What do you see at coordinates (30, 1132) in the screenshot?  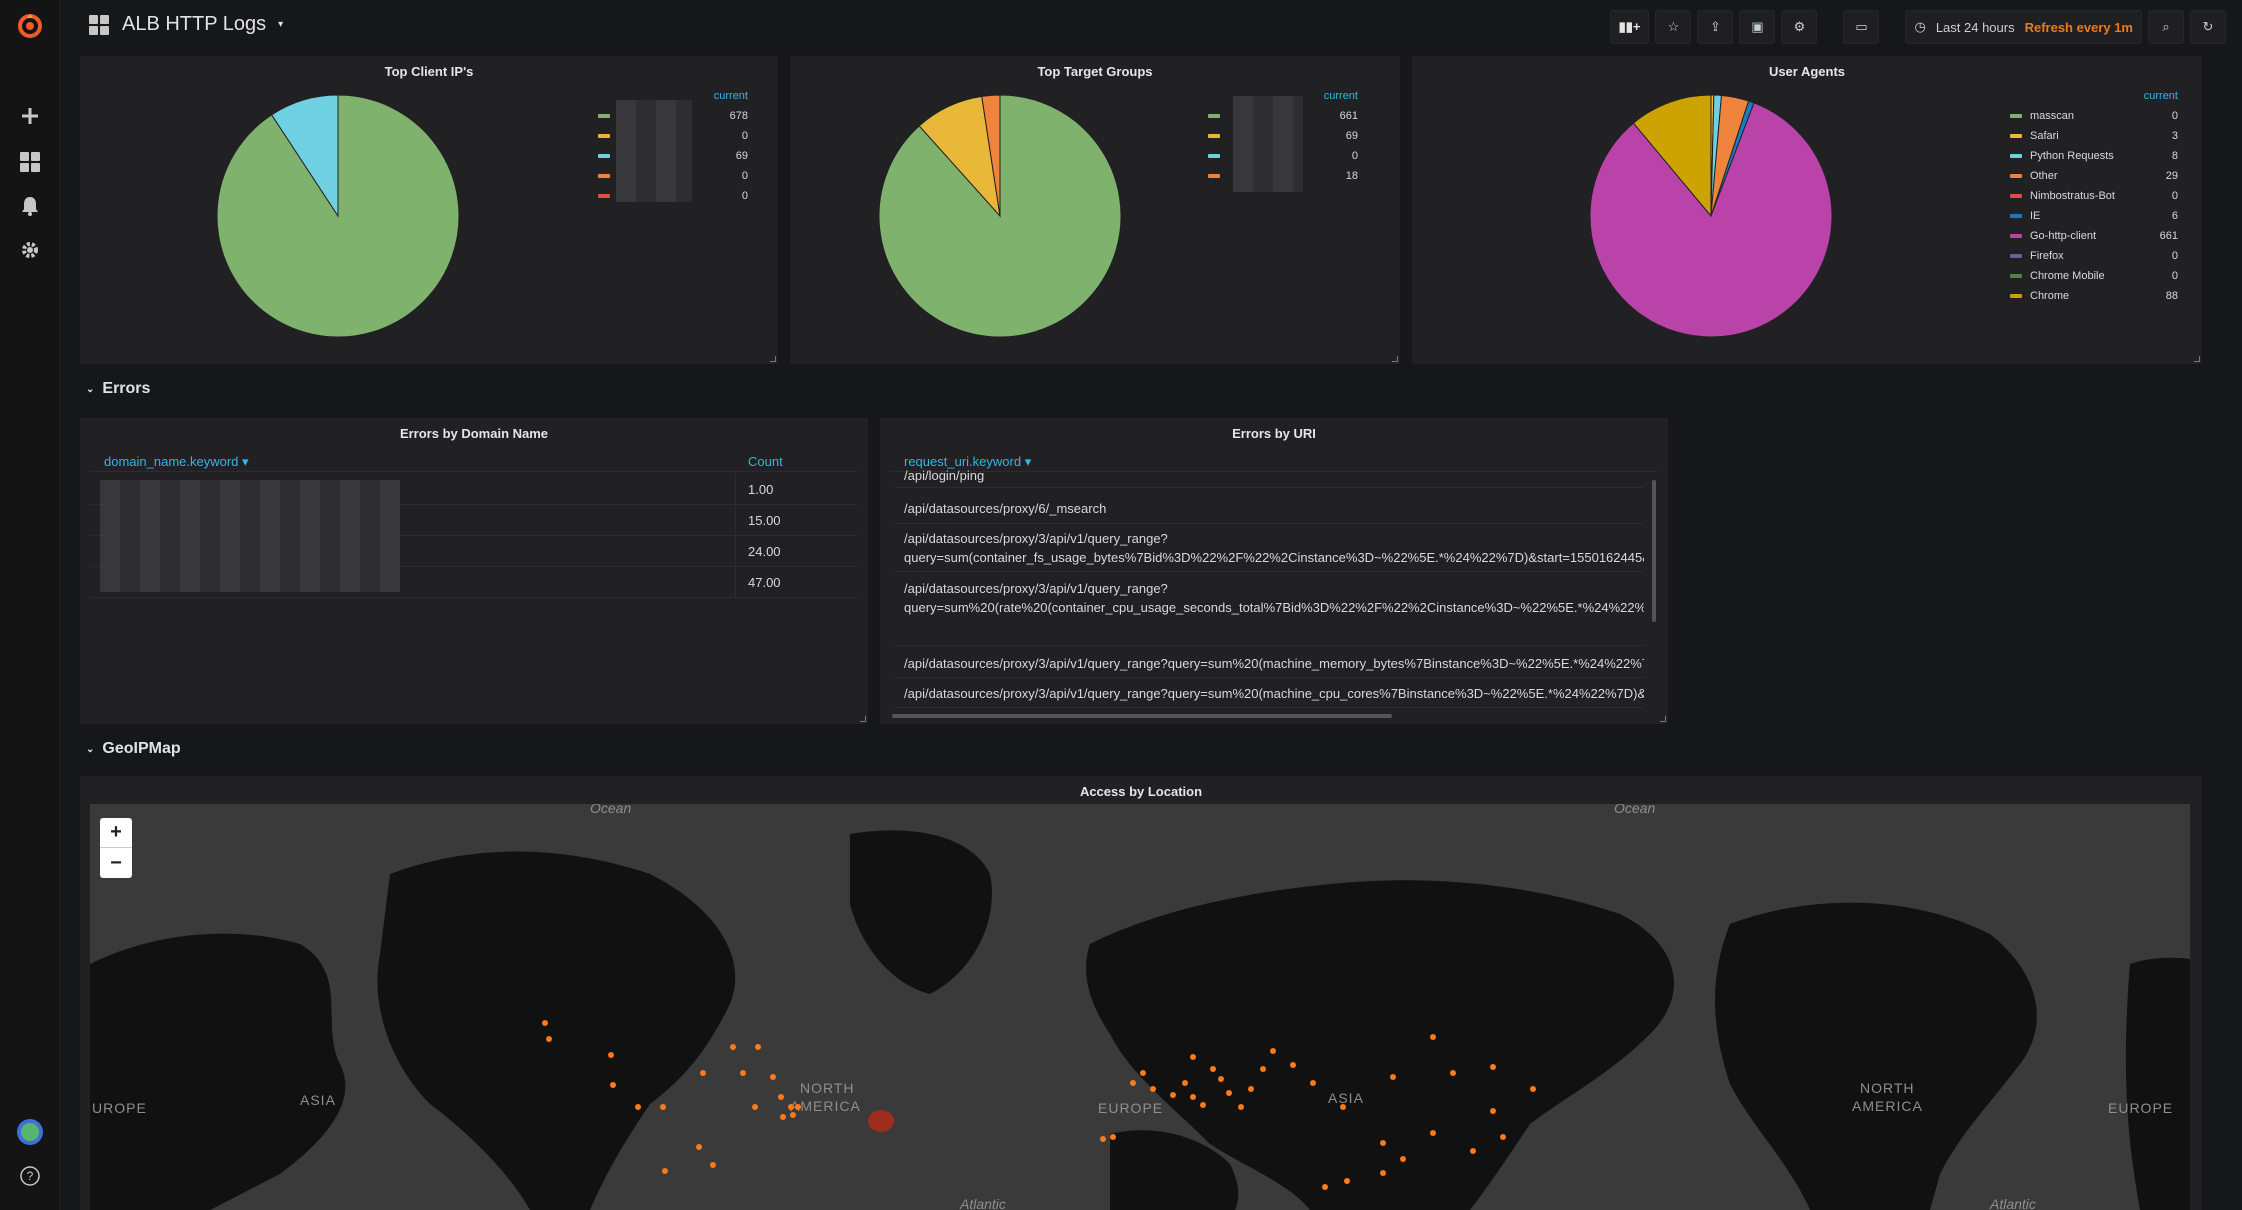 I see `user-avatar-icon` at bounding box center [30, 1132].